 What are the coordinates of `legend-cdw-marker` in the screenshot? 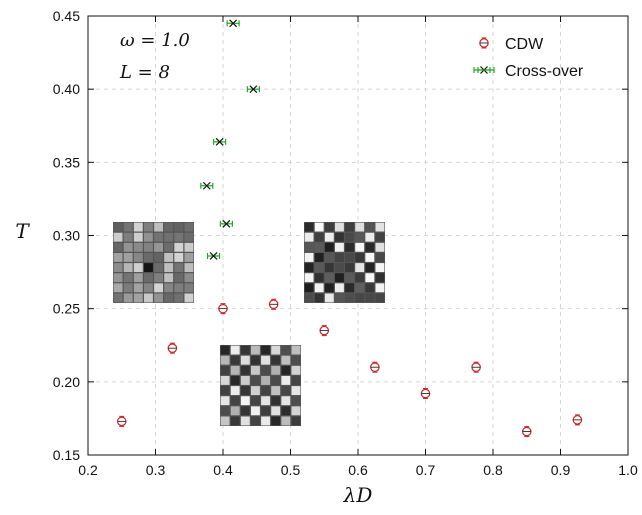 It's located at (484, 43).